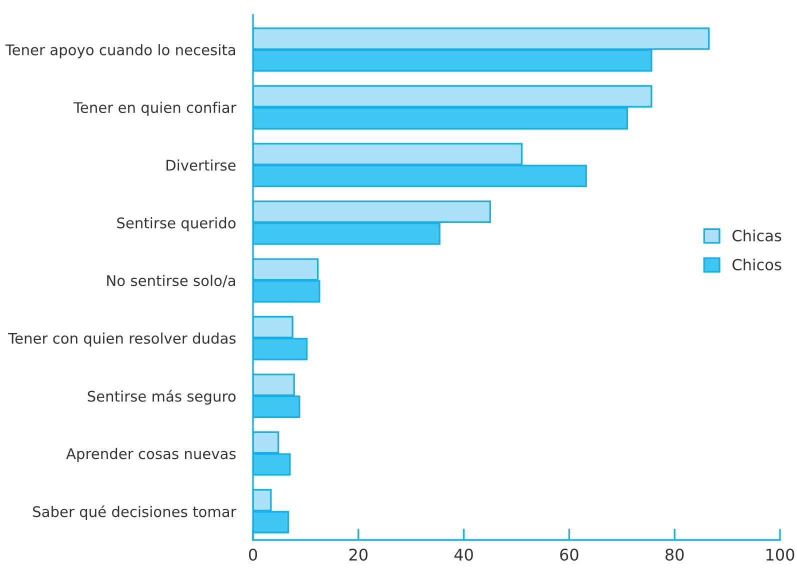  What do you see at coordinates (120, 51) in the screenshot?
I see `y-tick-label: Tener apoyo cuando lo necesita` at bounding box center [120, 51].